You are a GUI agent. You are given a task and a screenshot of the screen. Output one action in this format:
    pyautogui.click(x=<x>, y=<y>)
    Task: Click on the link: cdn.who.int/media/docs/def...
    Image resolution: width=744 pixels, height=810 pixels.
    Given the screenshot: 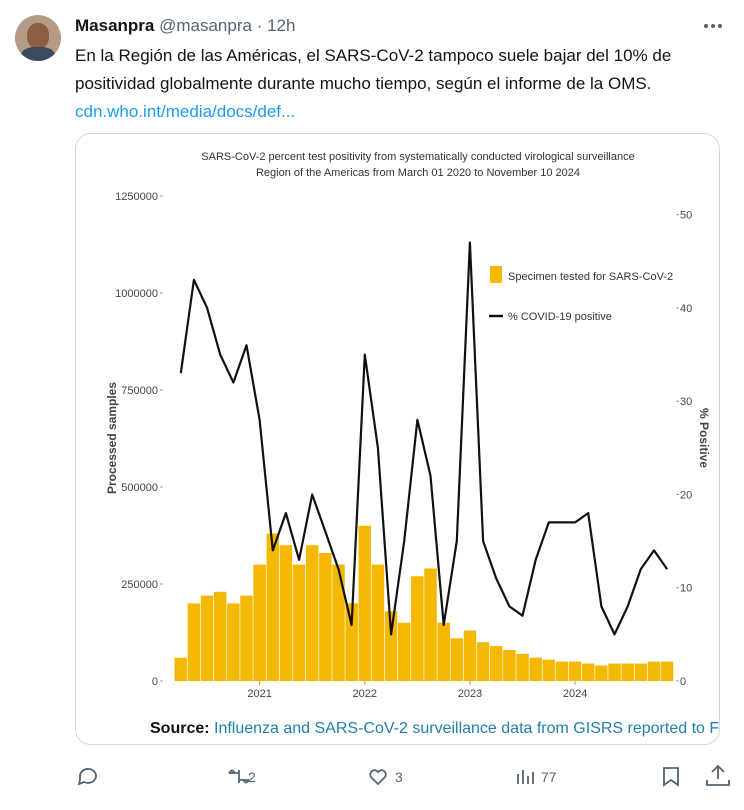 What is the action you would take?
    pyautogui.click(x=185, y=111)
    